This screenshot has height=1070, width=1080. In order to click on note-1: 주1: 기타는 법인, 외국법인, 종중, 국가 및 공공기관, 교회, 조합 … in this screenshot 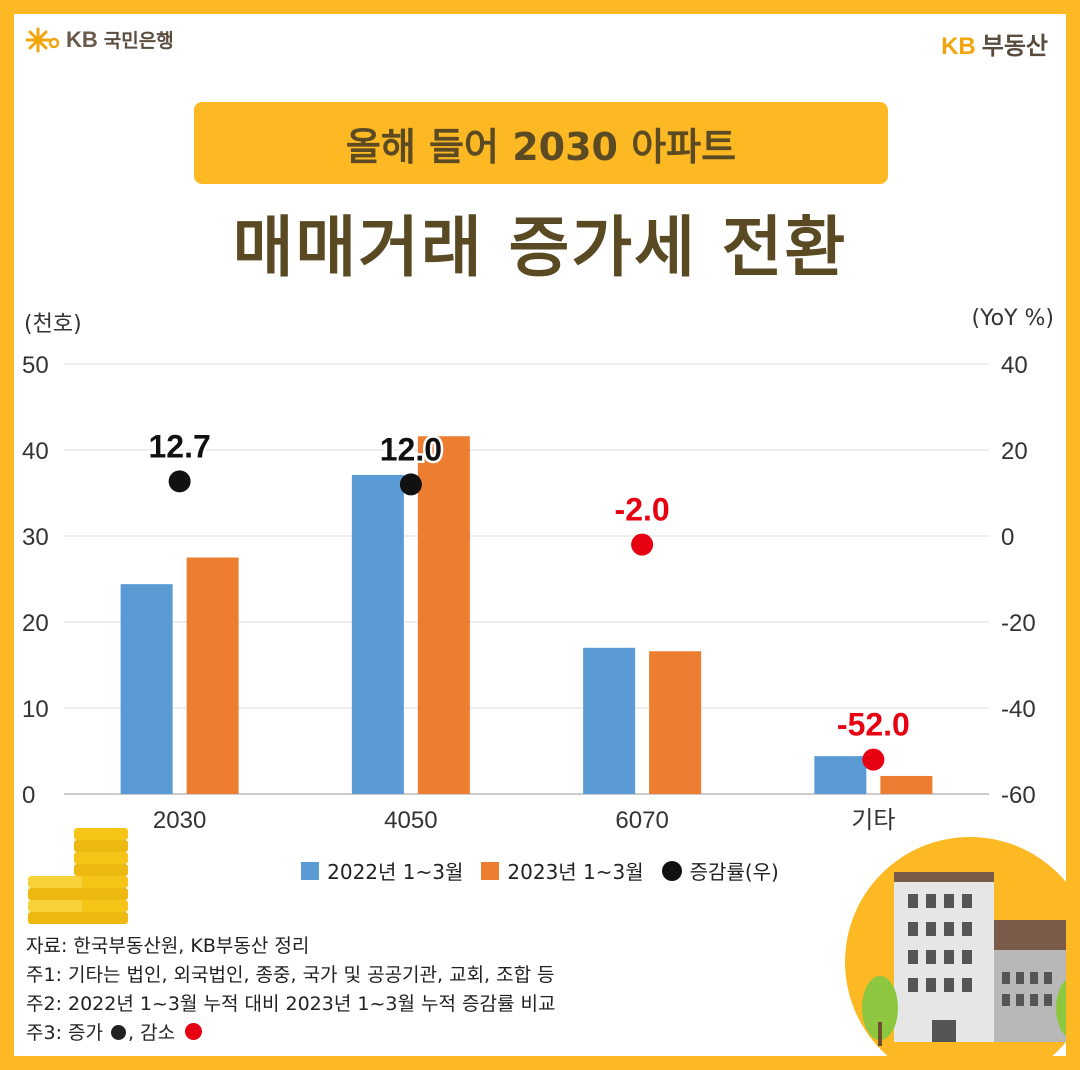, I will do `click(290, 975)`.